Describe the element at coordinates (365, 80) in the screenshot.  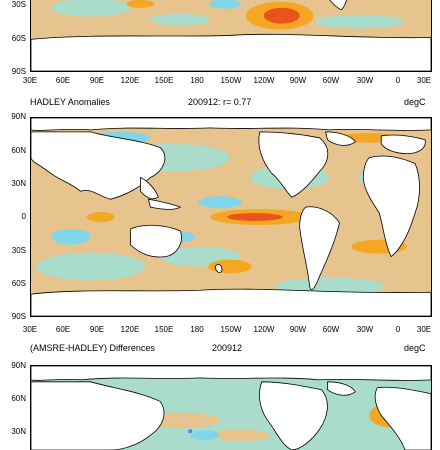
I see `top-xlabel-30w: 30W` at that location.